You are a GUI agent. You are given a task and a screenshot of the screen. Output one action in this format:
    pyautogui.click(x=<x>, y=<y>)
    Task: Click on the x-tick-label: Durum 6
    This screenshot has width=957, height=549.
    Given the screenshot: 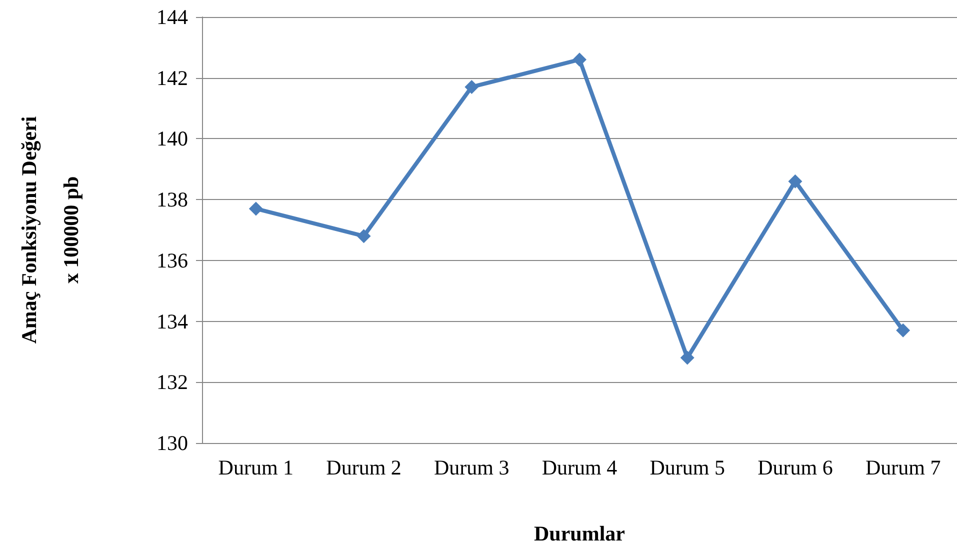 What is the action you would take?
    pyautogui.click(x=795, y=468)
    